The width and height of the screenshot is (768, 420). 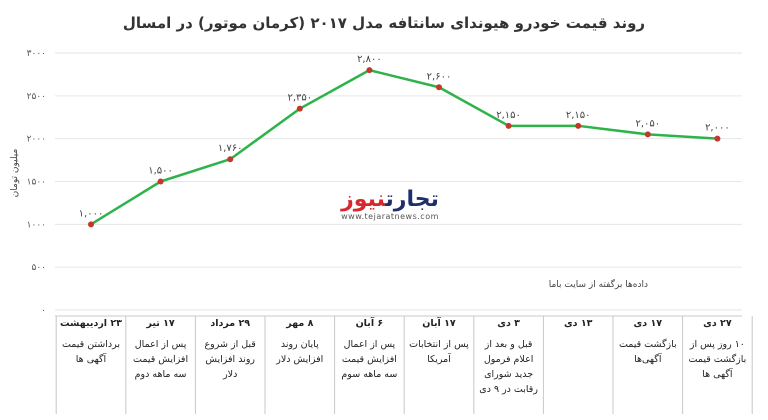 I want to click on category-cell: ۸ مهر پایان روند افزایش دلار, so click(x=300, y=365).